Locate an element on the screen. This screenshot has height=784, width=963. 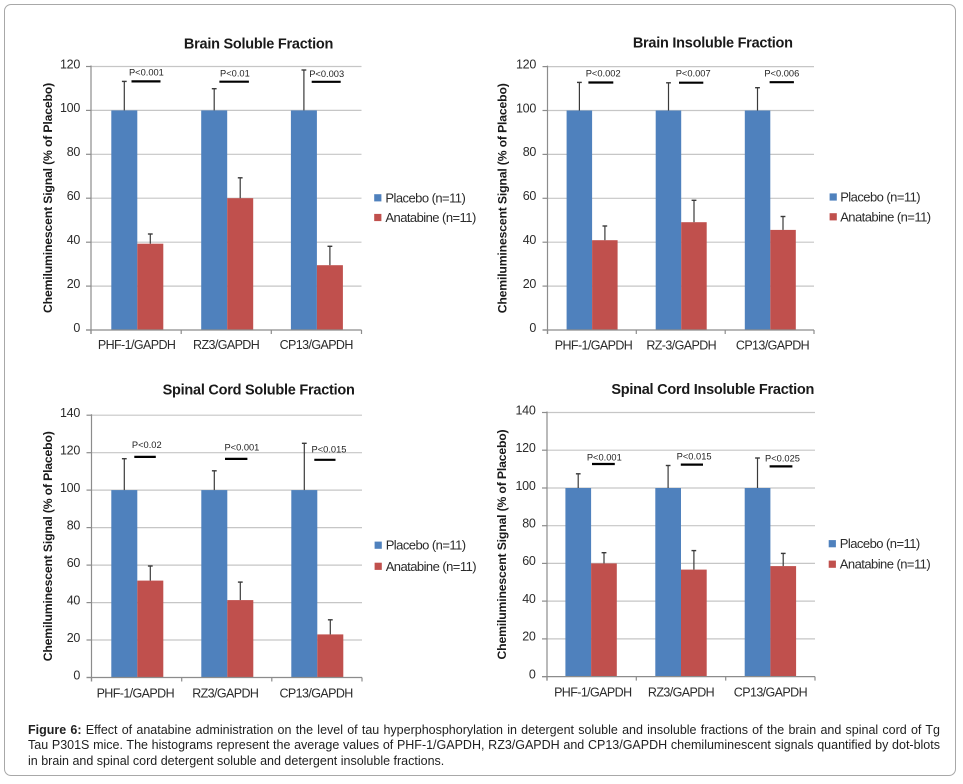
svg-text: P<0.003 is located at coordinates (326, 74).